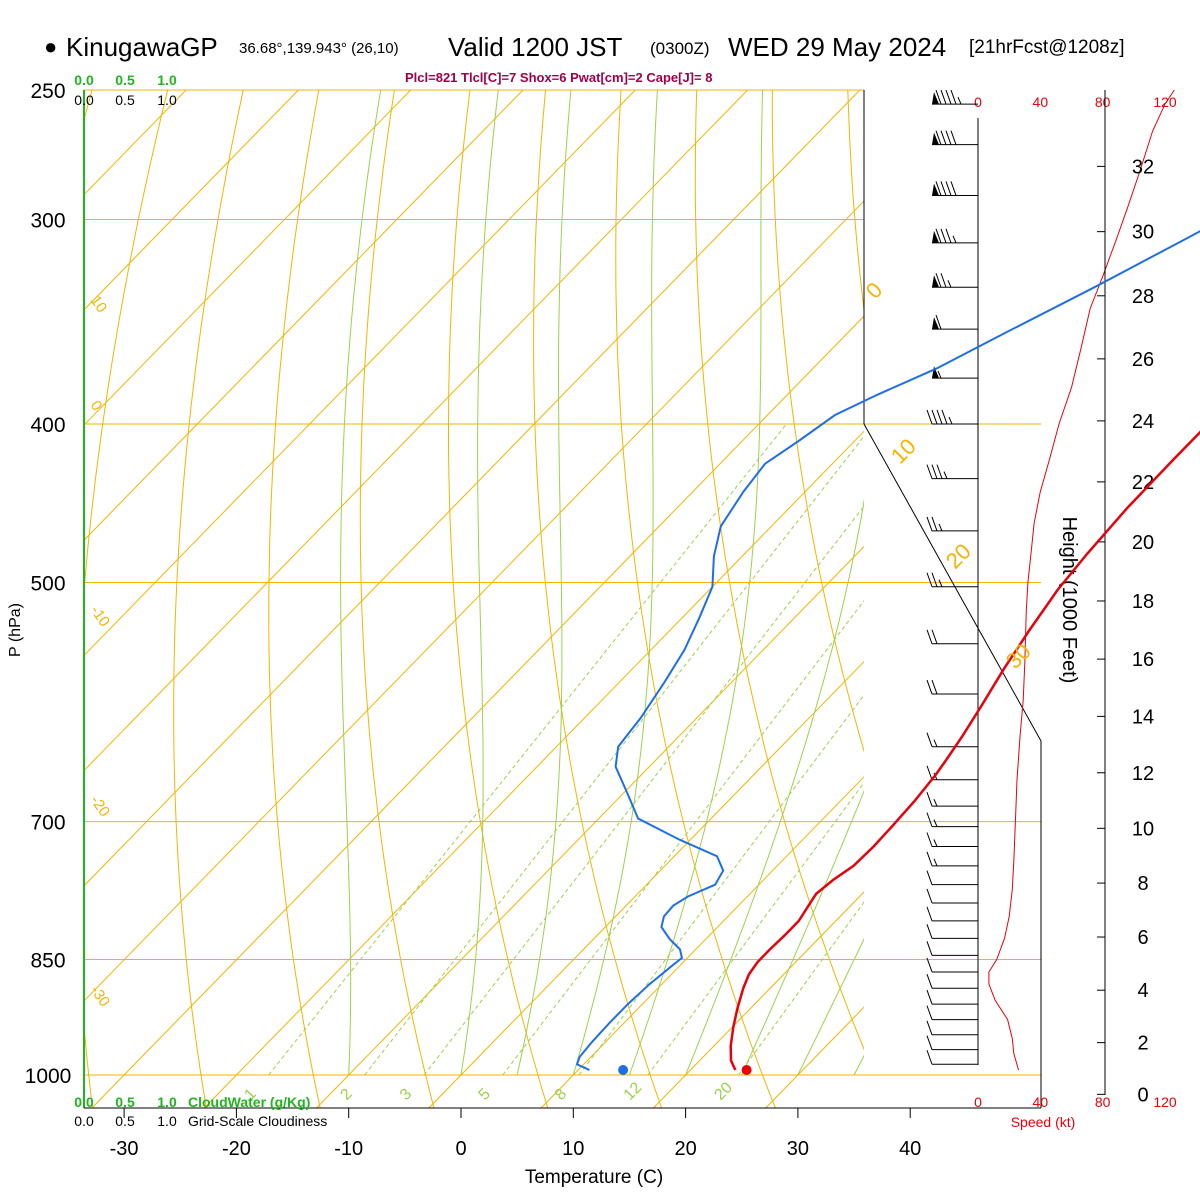 The height and width of the screenshot is (1200, 1200). What do you see at coordinates (142, 47) in the screenshot?
I see `station-name: KinugawaGP` at bounding box center [142, 47].